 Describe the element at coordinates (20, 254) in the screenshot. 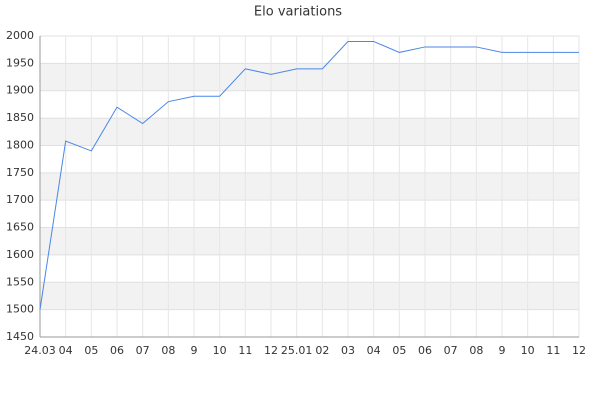

I see `y-tick-label: 1600` at that location.